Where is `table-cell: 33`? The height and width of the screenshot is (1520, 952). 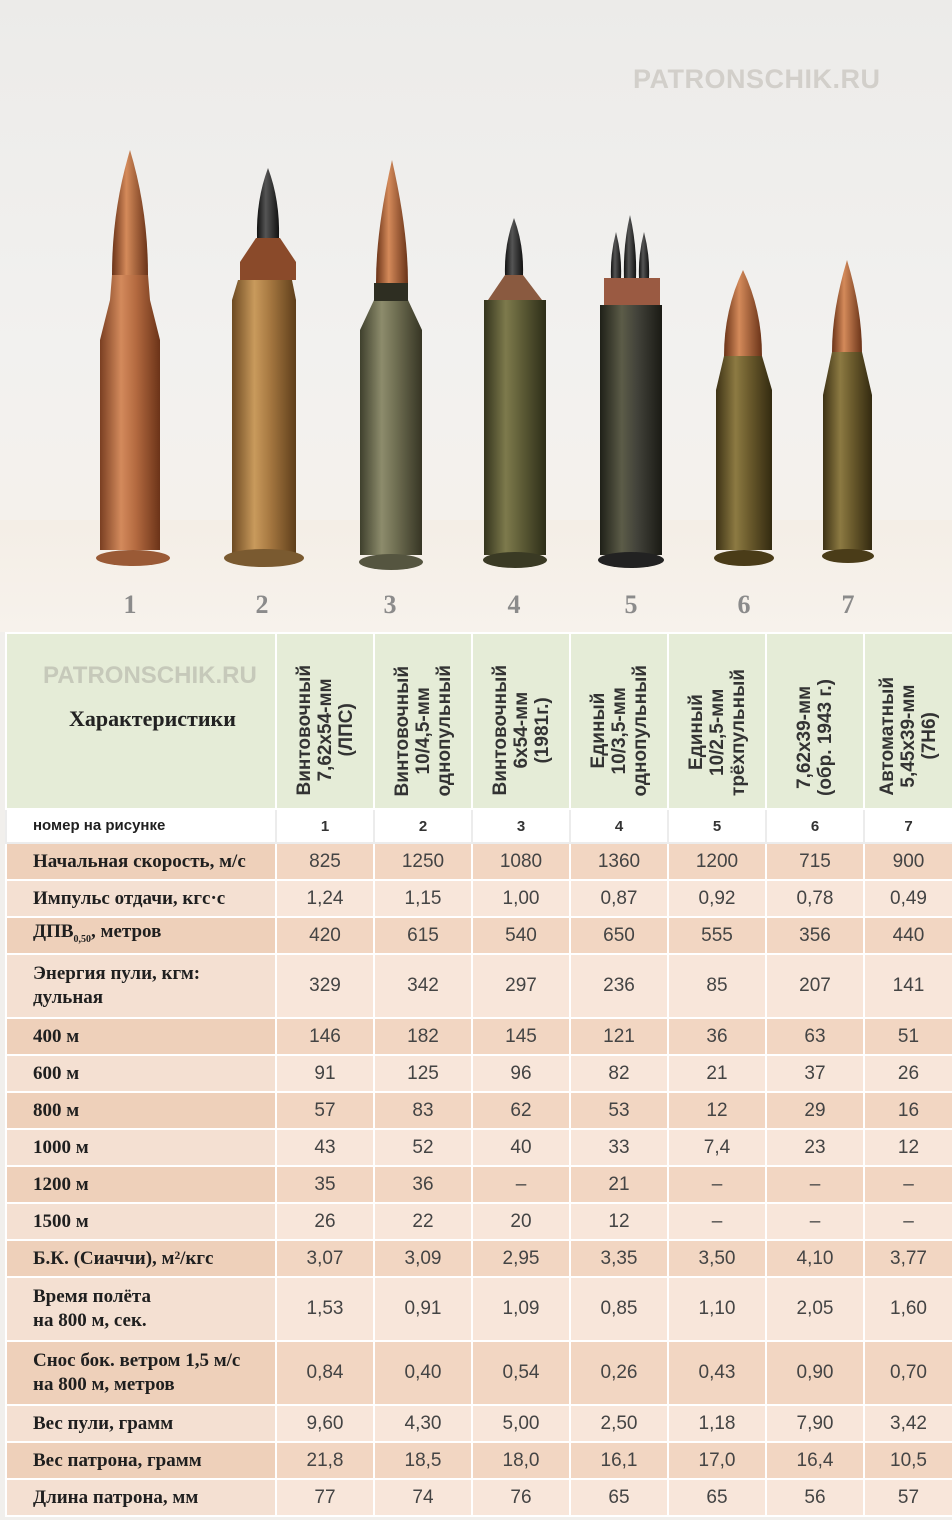
table-cell: 33 is located at coordinates (619, 1147).